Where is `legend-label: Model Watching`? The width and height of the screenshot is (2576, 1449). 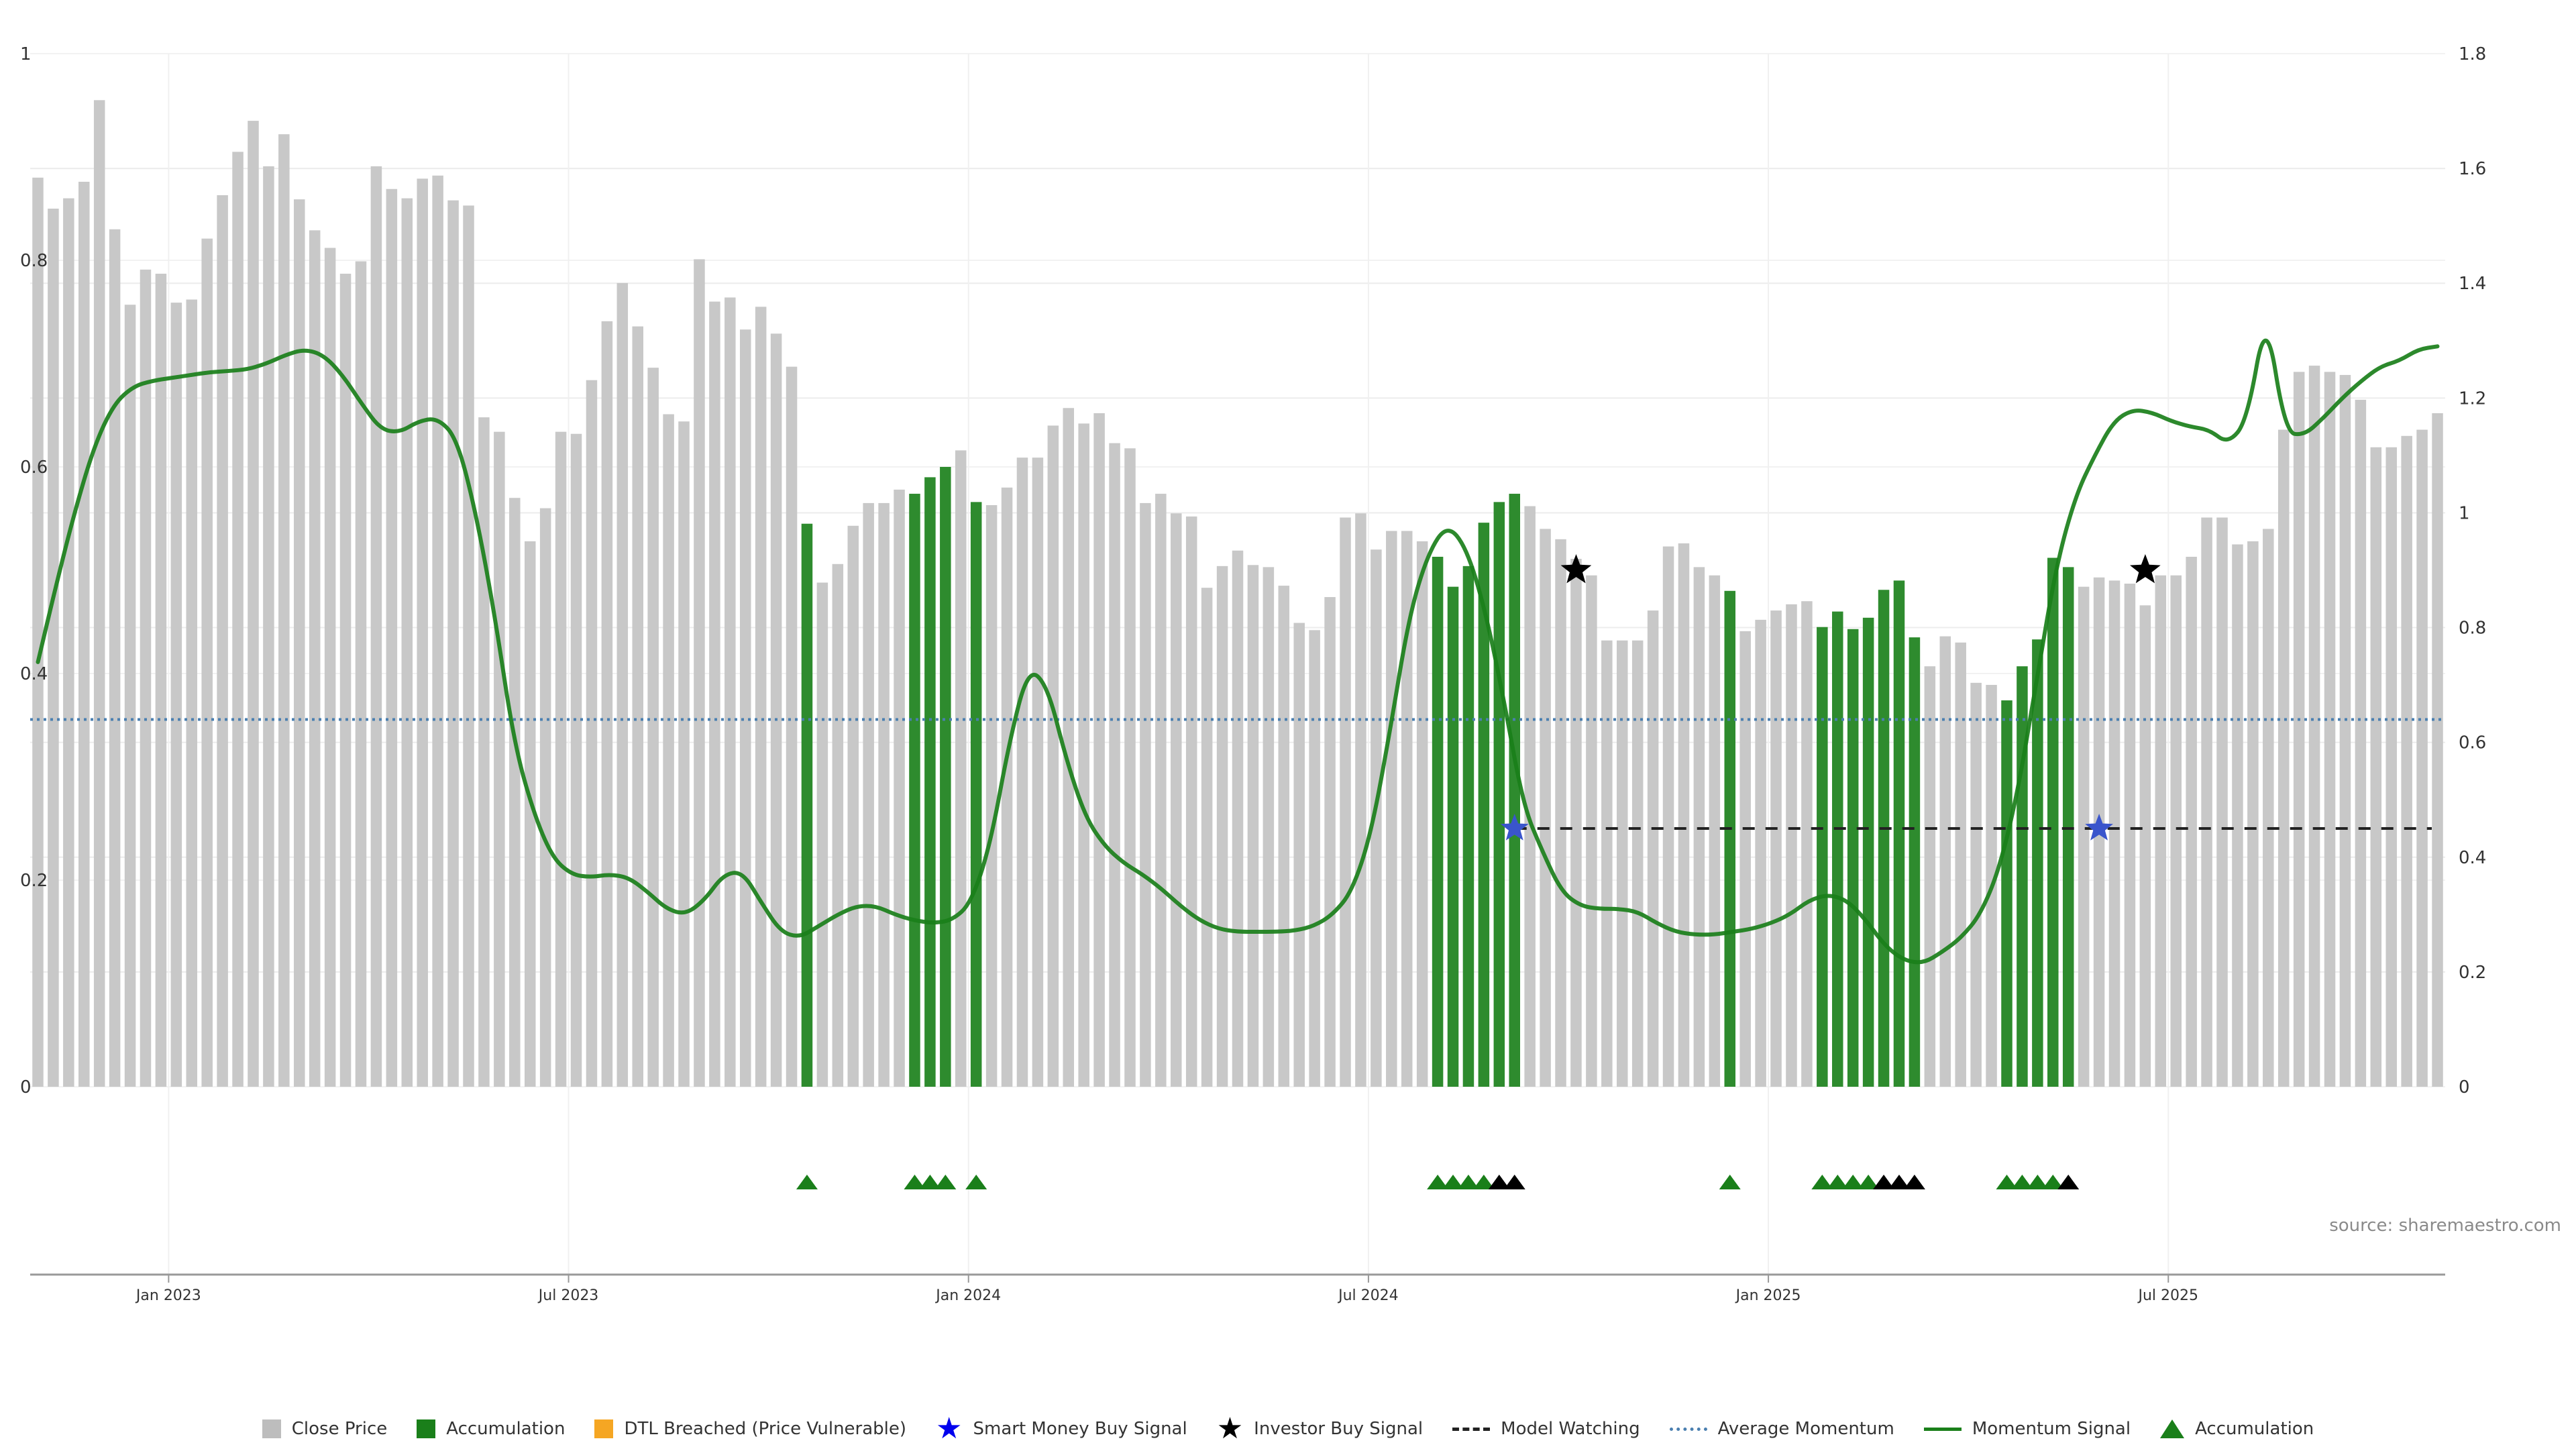
legend-label: Model Watching is located at coordinates (1570, 1429).